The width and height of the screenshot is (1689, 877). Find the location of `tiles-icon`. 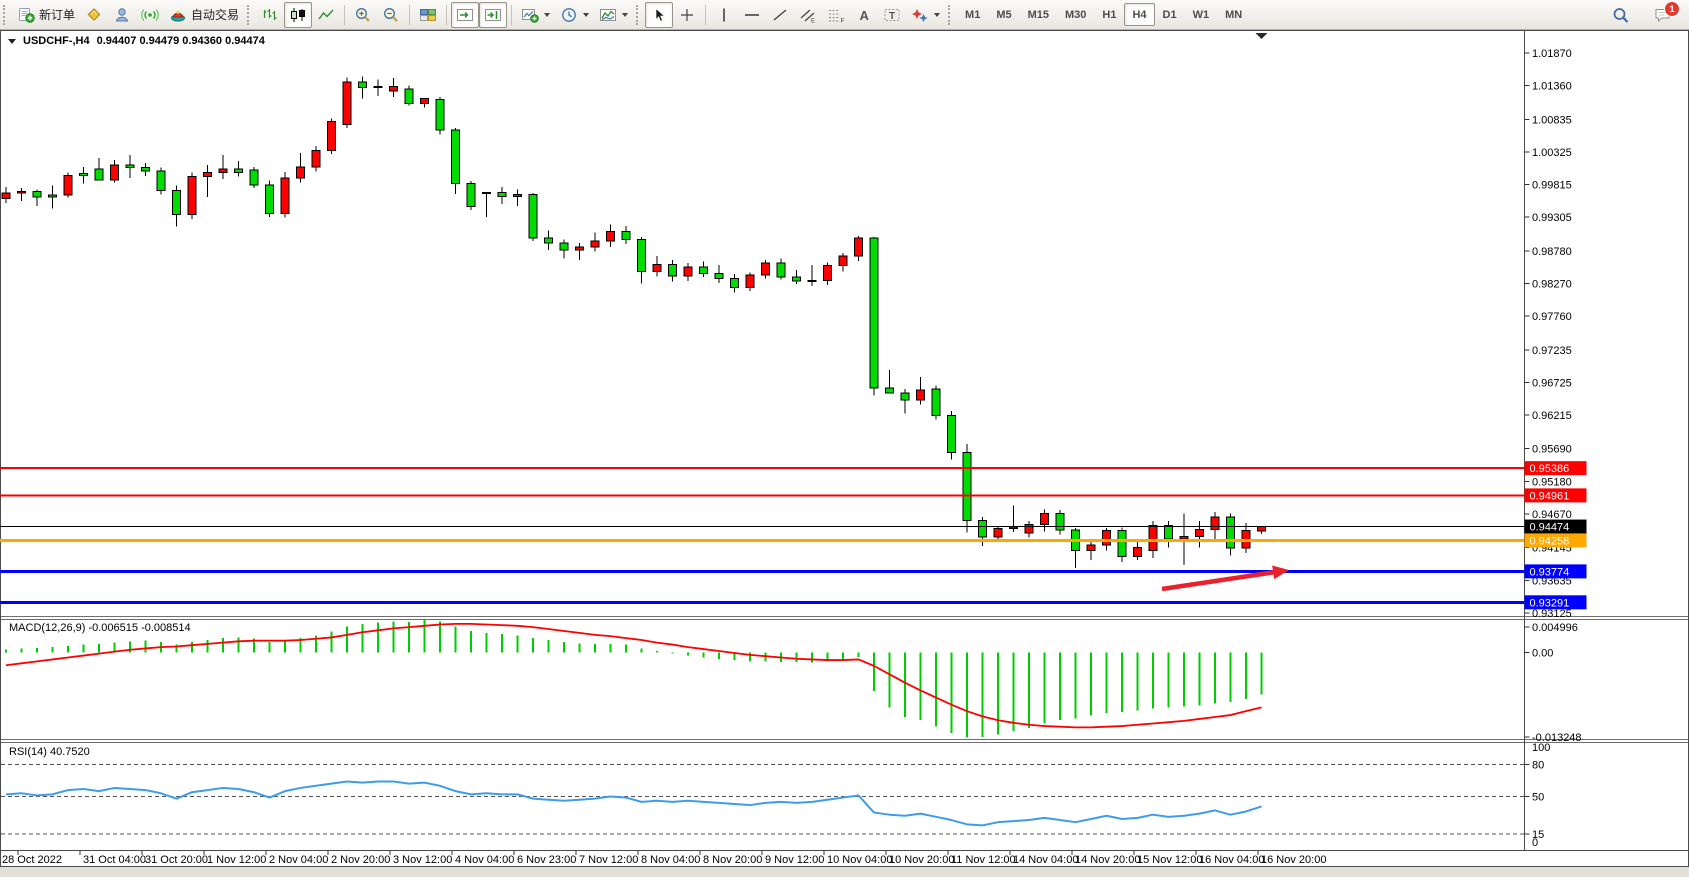

tiles-icon is located at coordinates (428, 15).